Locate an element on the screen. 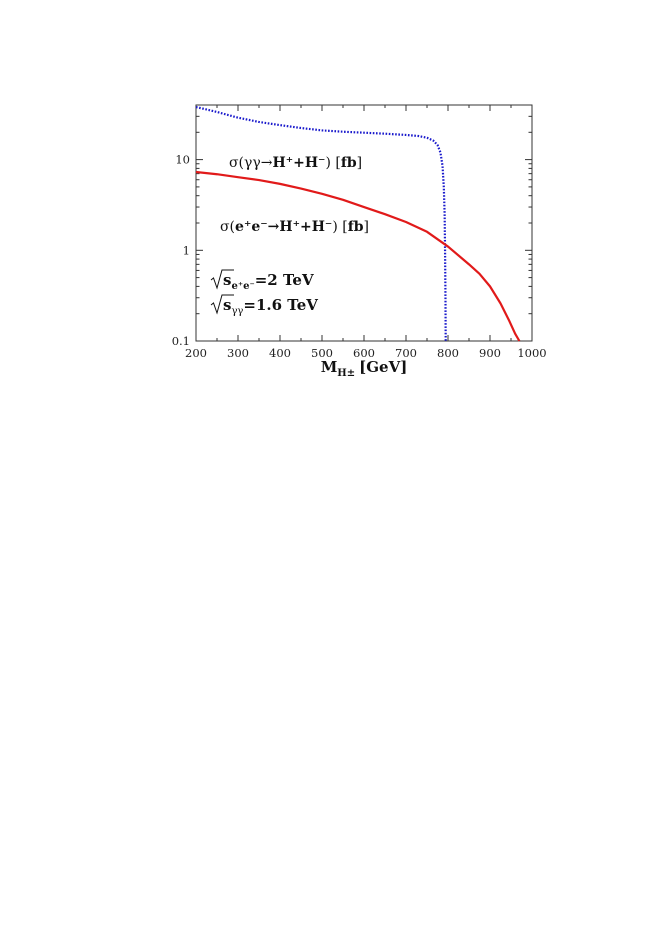 The image size is (662, 936). series-label-gammagamma: σ(γγ→H⁺+H⁻) [fb] is located at coordinates (295, 163).